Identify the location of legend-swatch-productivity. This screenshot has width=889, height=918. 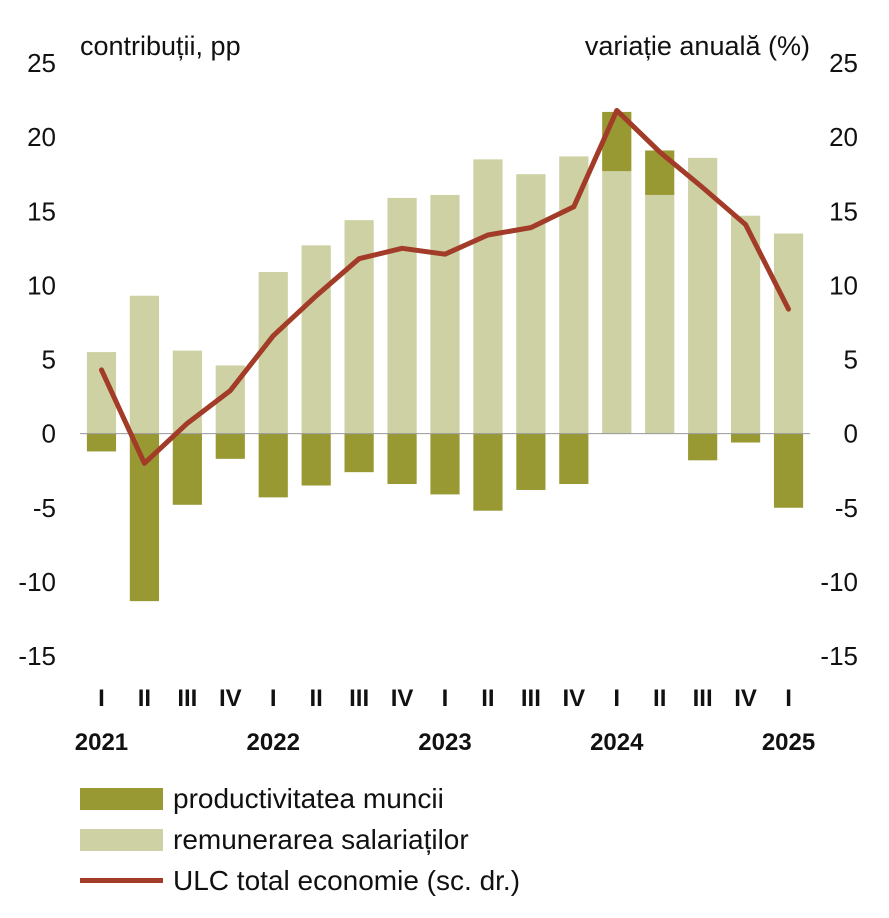
(121, 798).